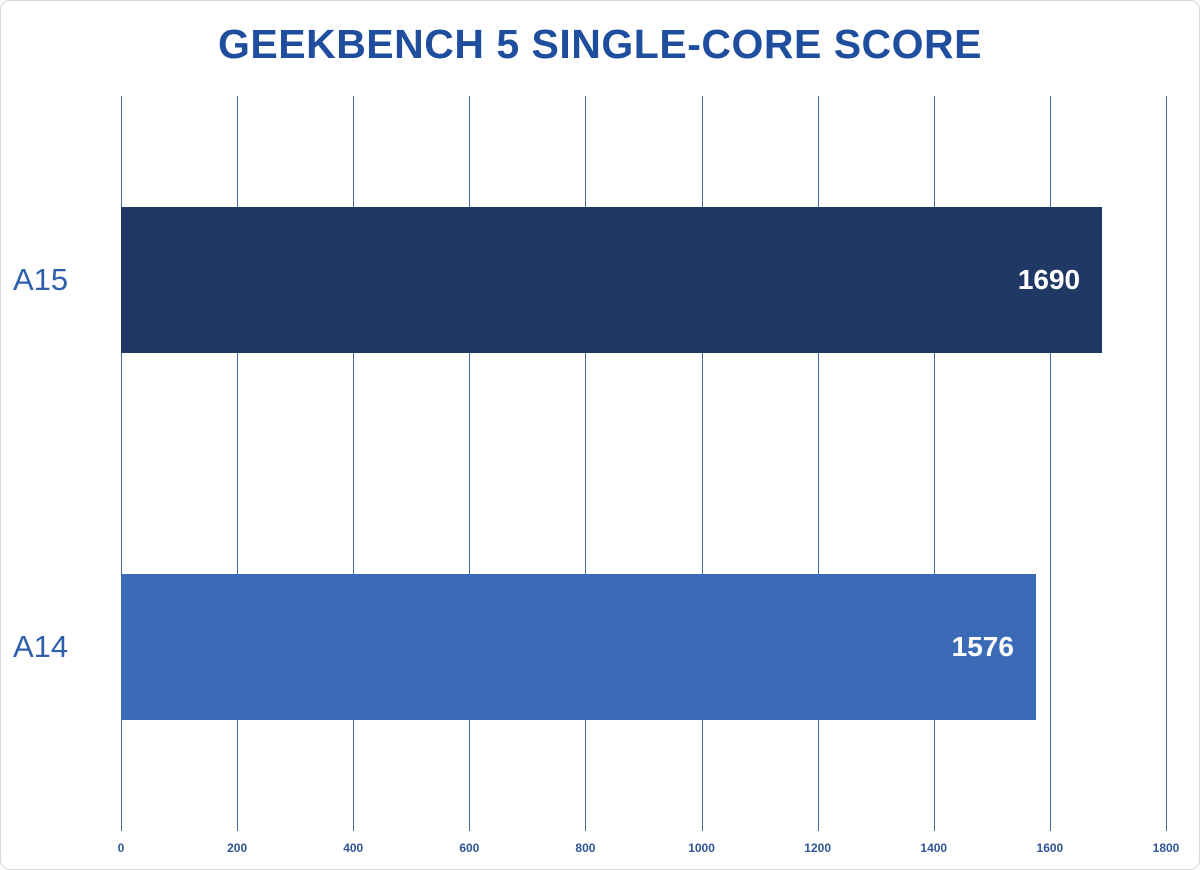 This screenshot has height=870, width=1200. Describe the element at coordinates (600, 44) in the screenshot. I see `chart-title: GEEKBENCH 5 SINGLE-CORE SCORE` at that location.